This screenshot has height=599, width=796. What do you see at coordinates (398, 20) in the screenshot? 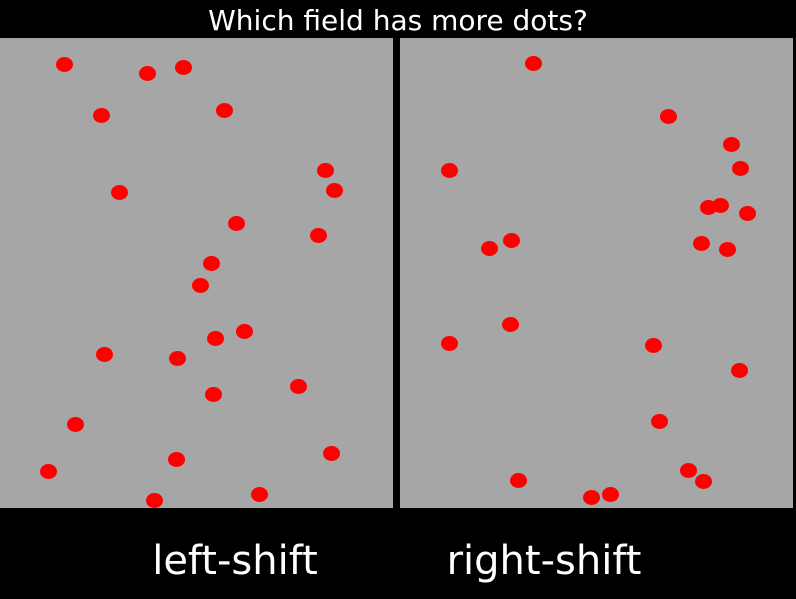
I see `question-text: Which field has more dots?` at bounding box center [398, 20].